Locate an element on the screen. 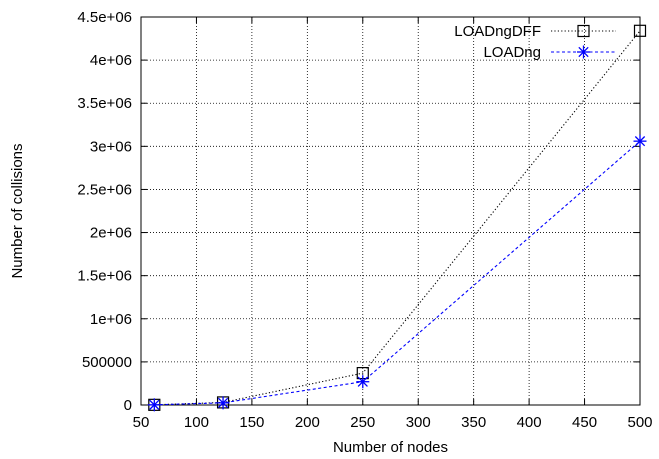 The width and height of the screenshot is (659, 459). y-tick-label: 1e+06 is located at coordinates (111, 319).